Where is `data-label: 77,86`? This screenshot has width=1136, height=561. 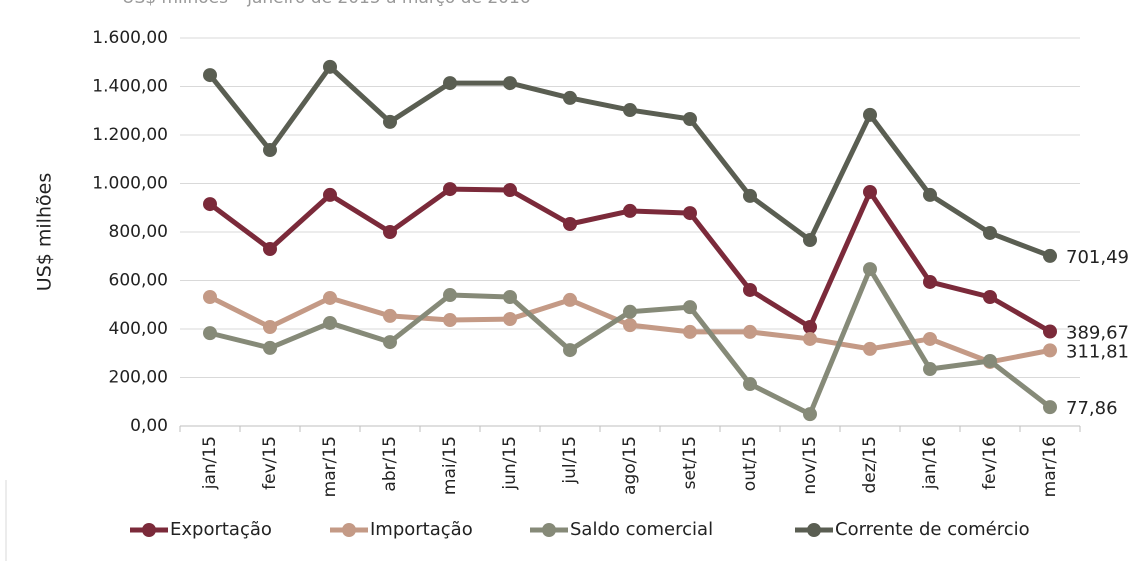
data-label: 77,86 is located at coordinates (1092, 408).